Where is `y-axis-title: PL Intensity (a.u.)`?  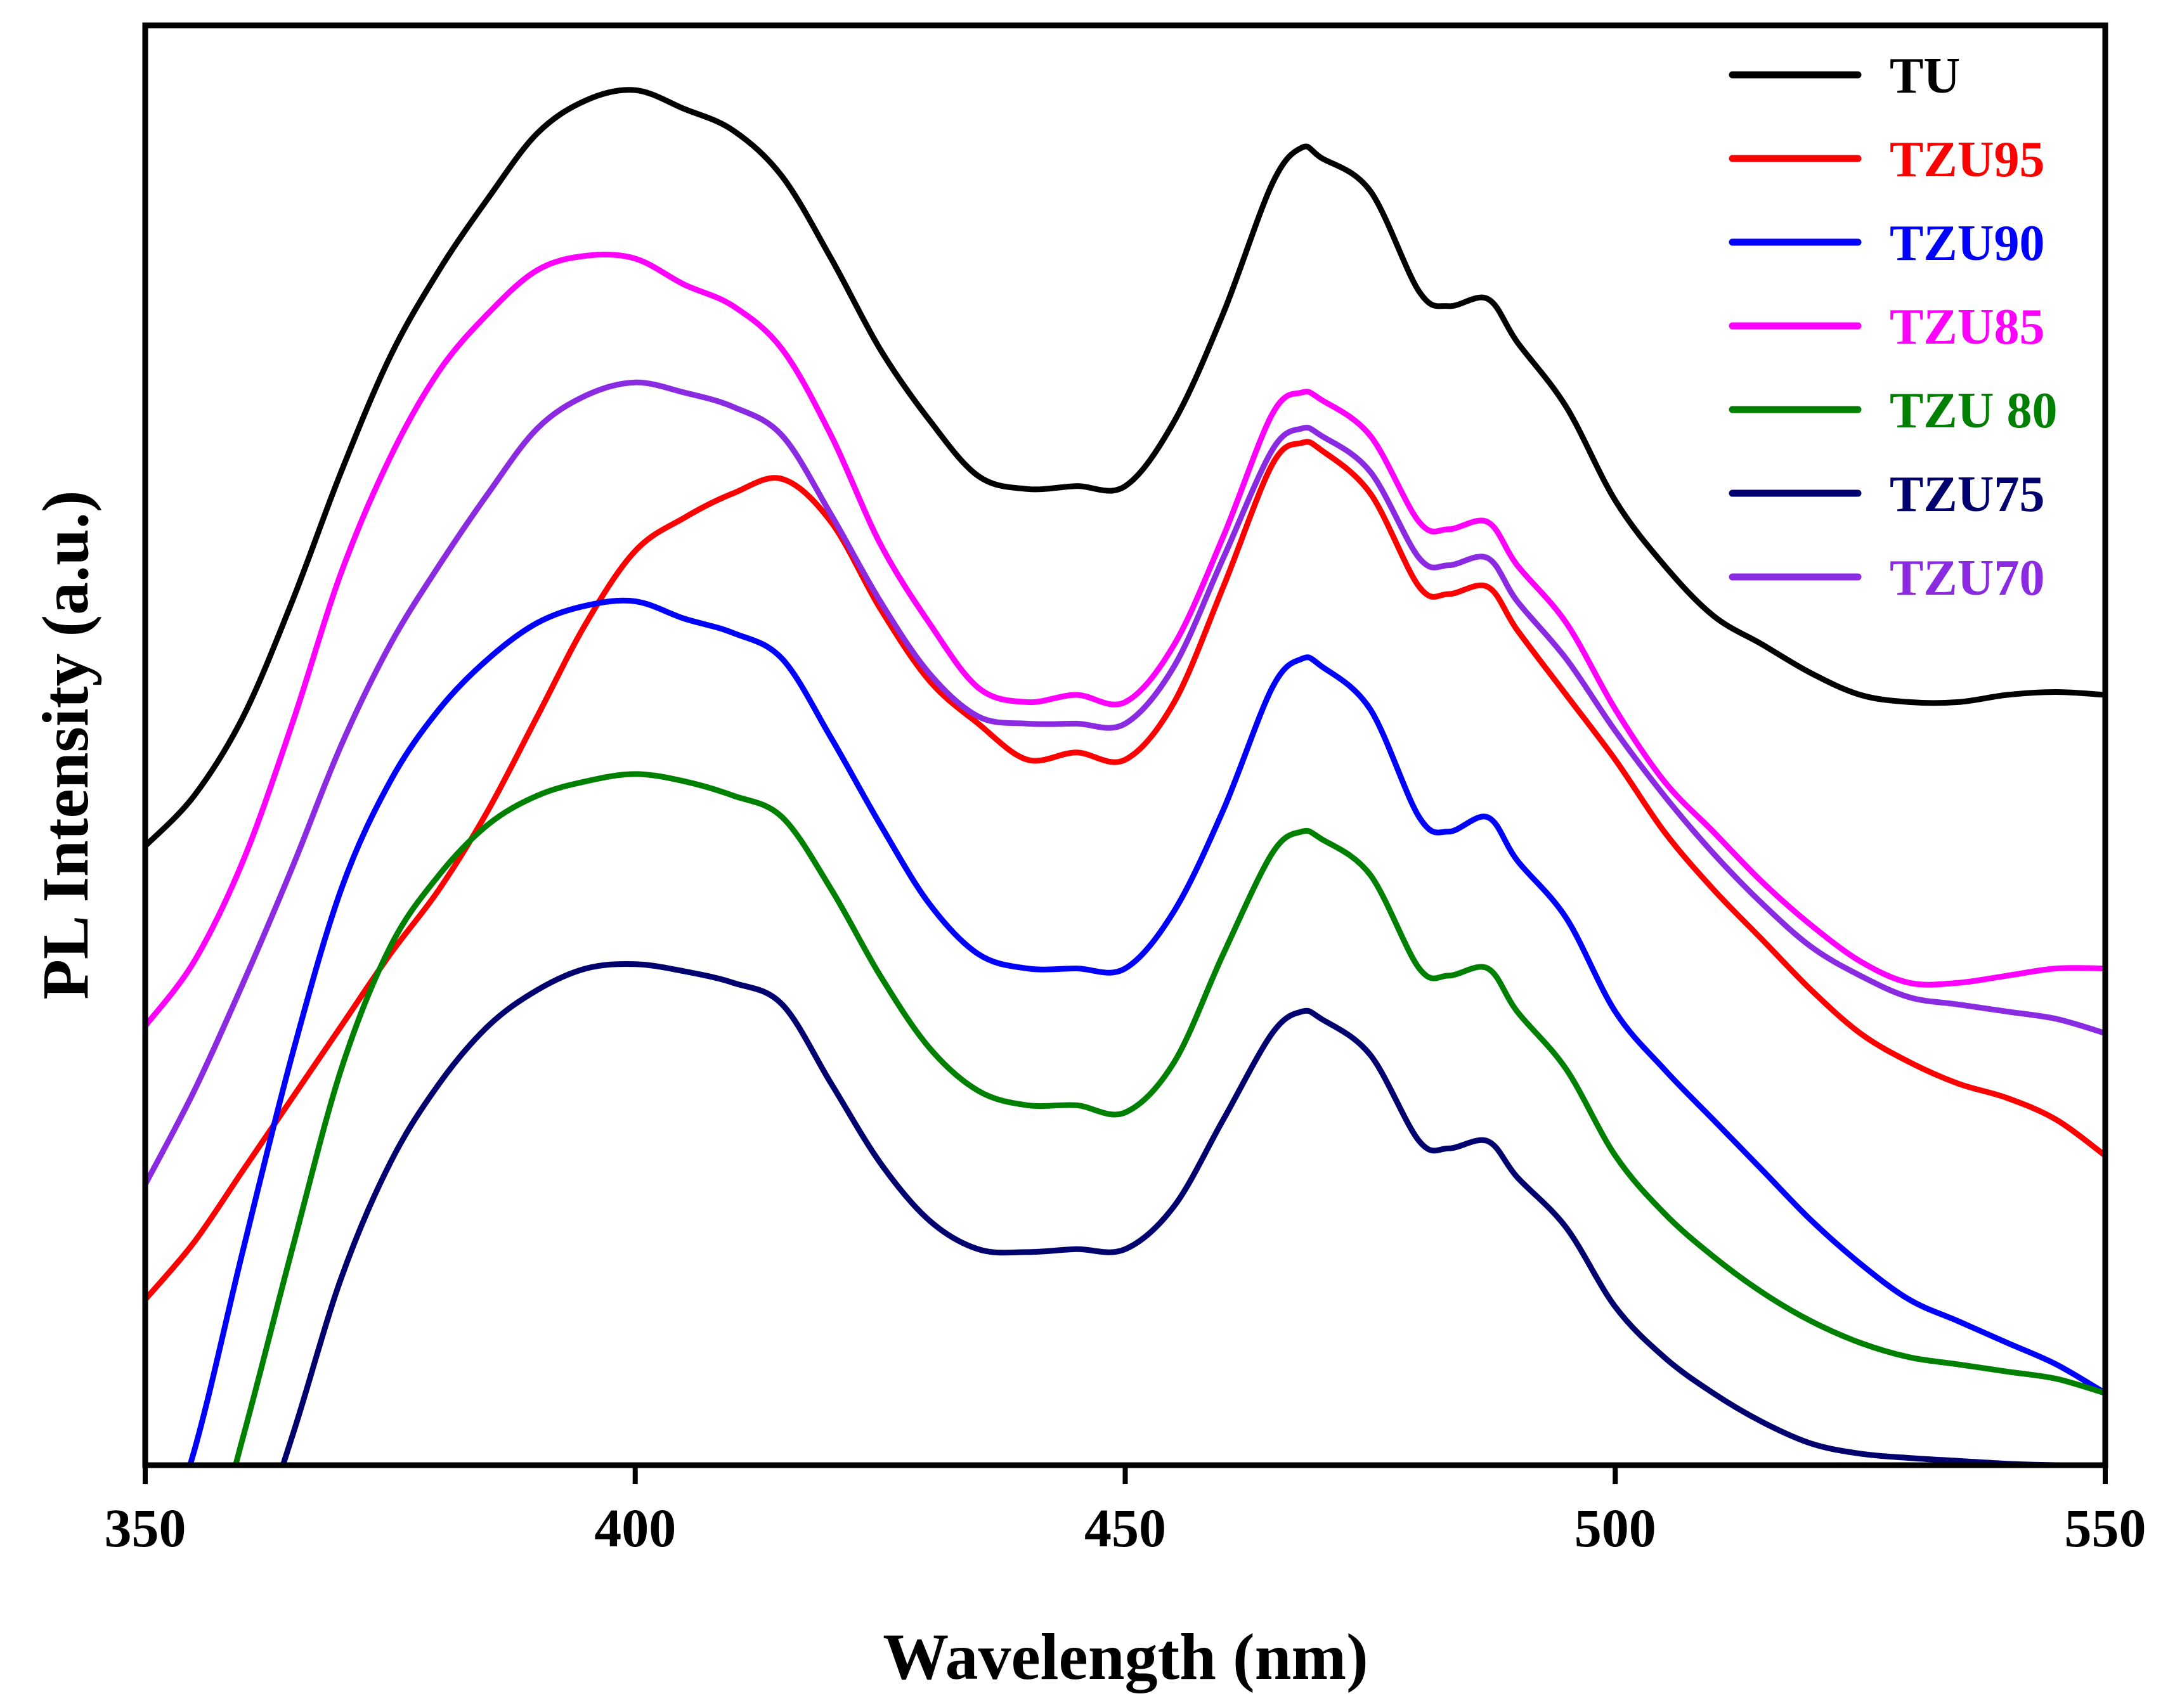
y-axis-title: PL Intensity (a.u.) is located at coordinates (65, 745).